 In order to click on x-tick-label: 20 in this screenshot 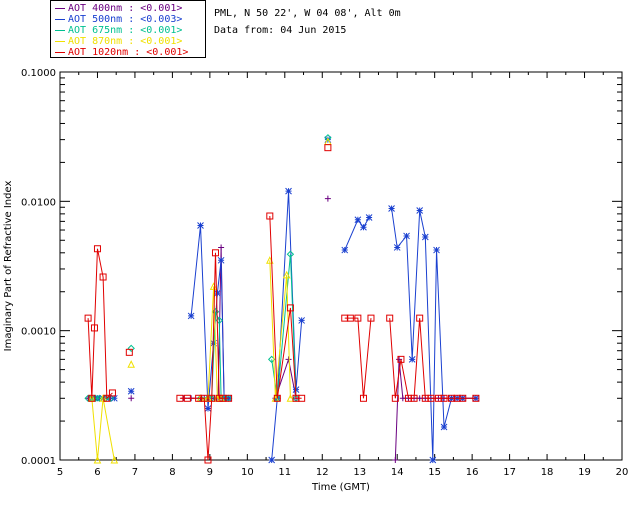, I will do `click(622, 472)`.